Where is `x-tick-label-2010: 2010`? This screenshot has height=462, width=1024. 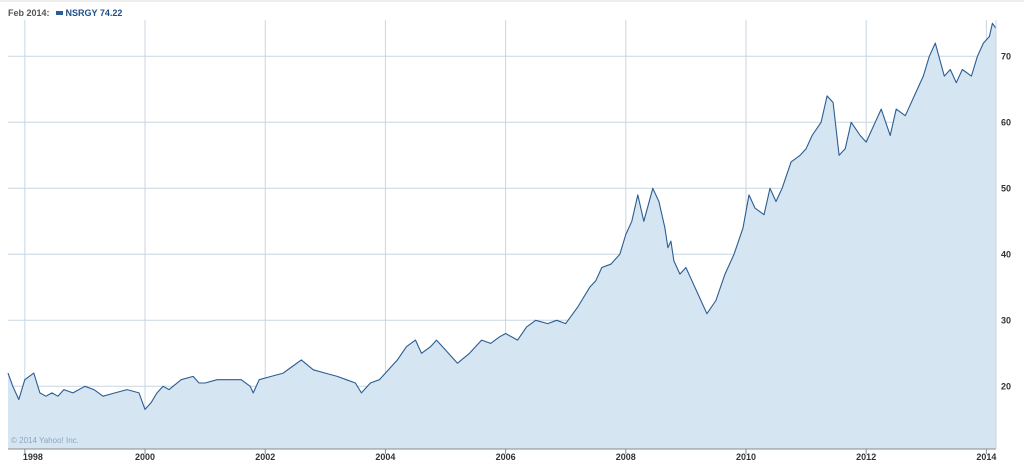 x-tick-label-2010: 2010 is located at coordinates (746, 457).